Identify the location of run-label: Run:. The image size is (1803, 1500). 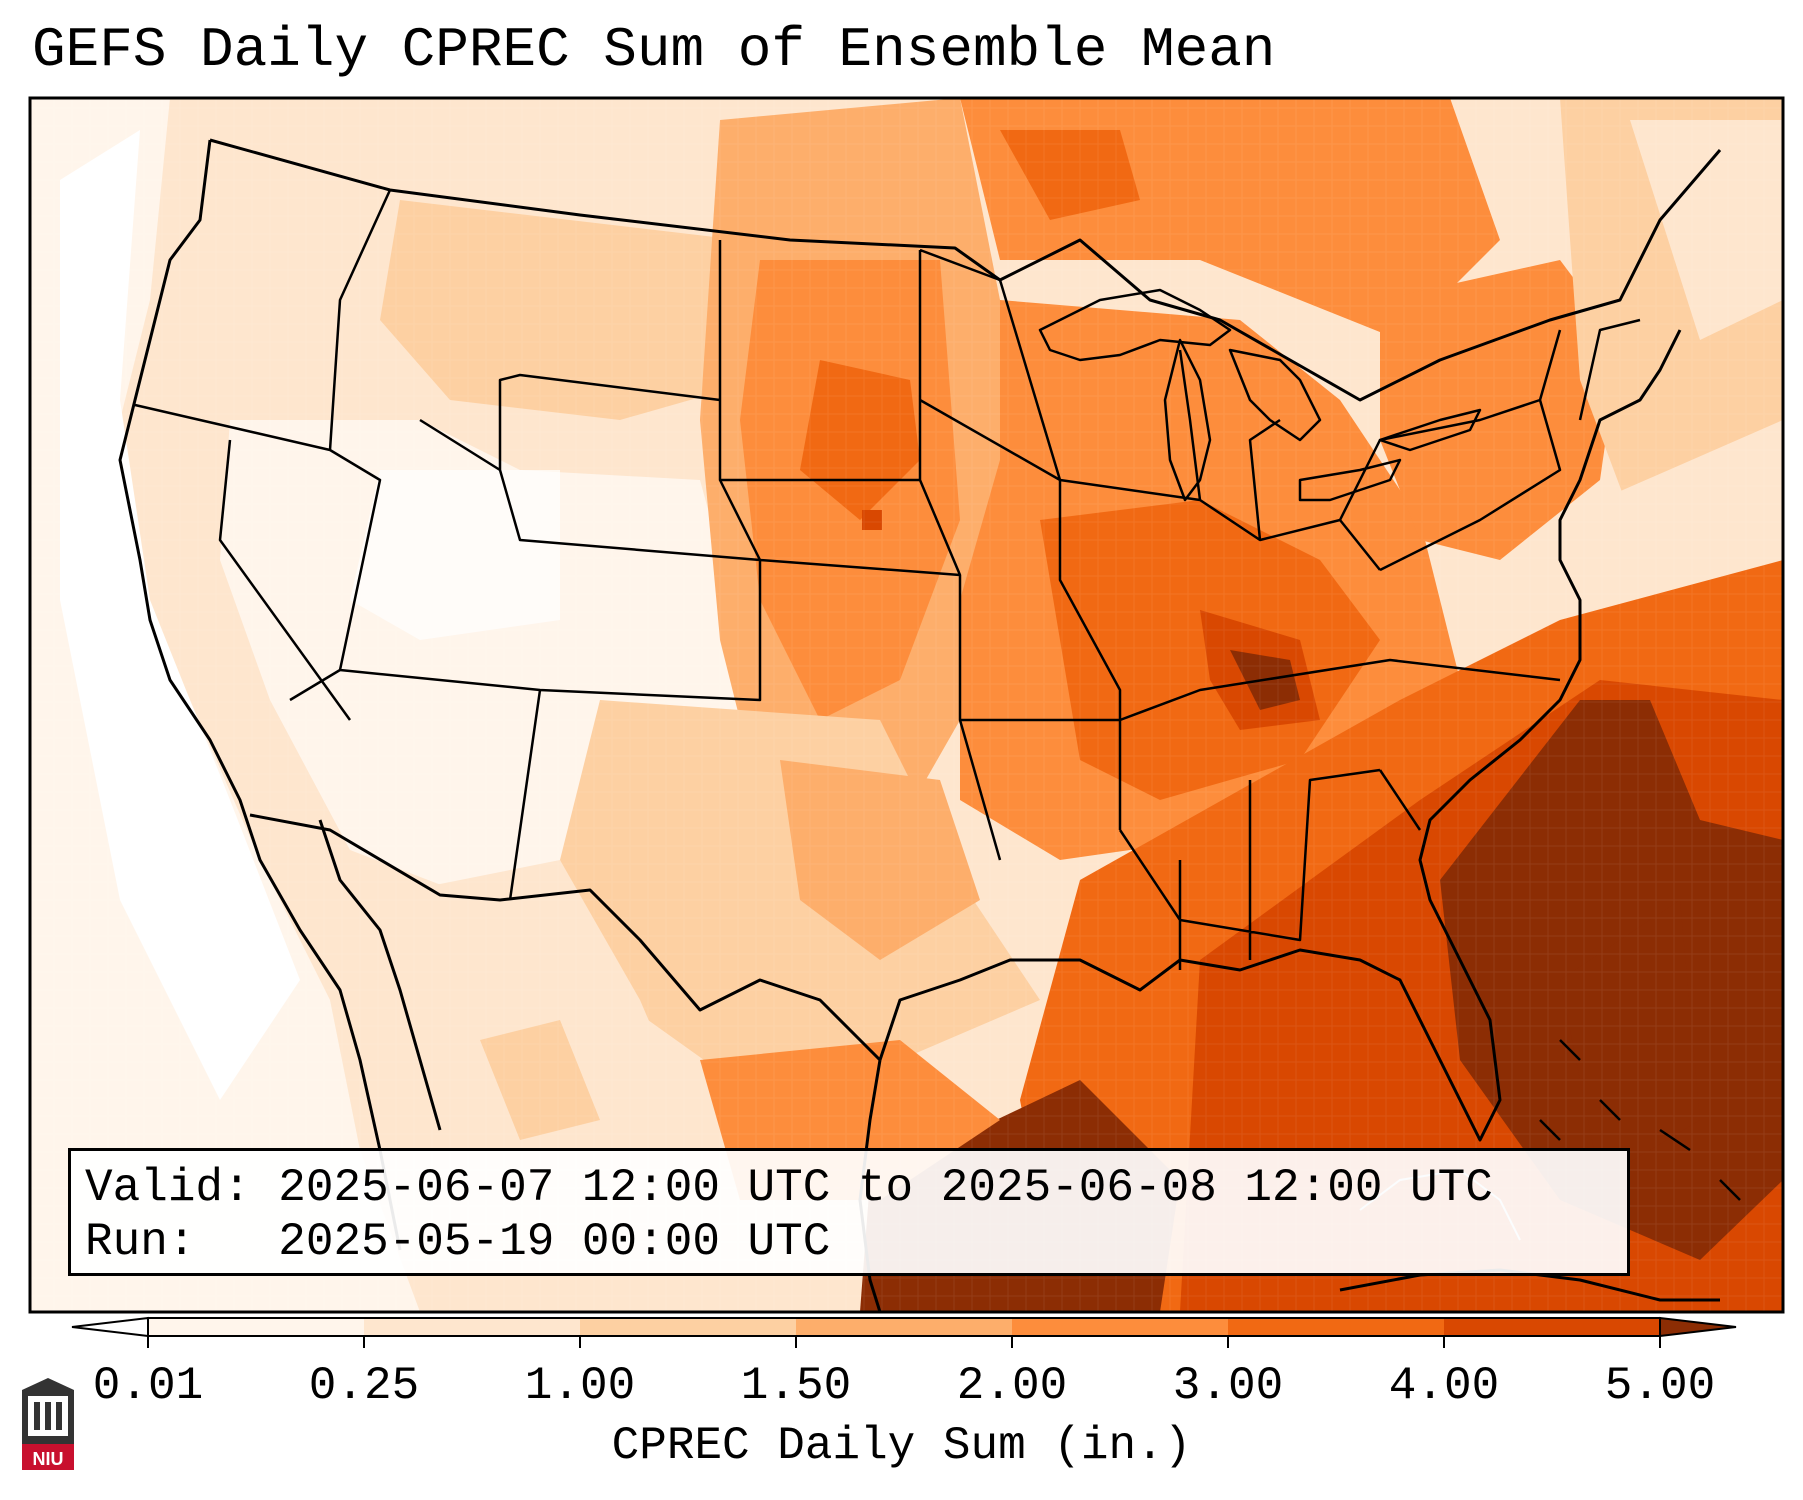
(140, 1242).